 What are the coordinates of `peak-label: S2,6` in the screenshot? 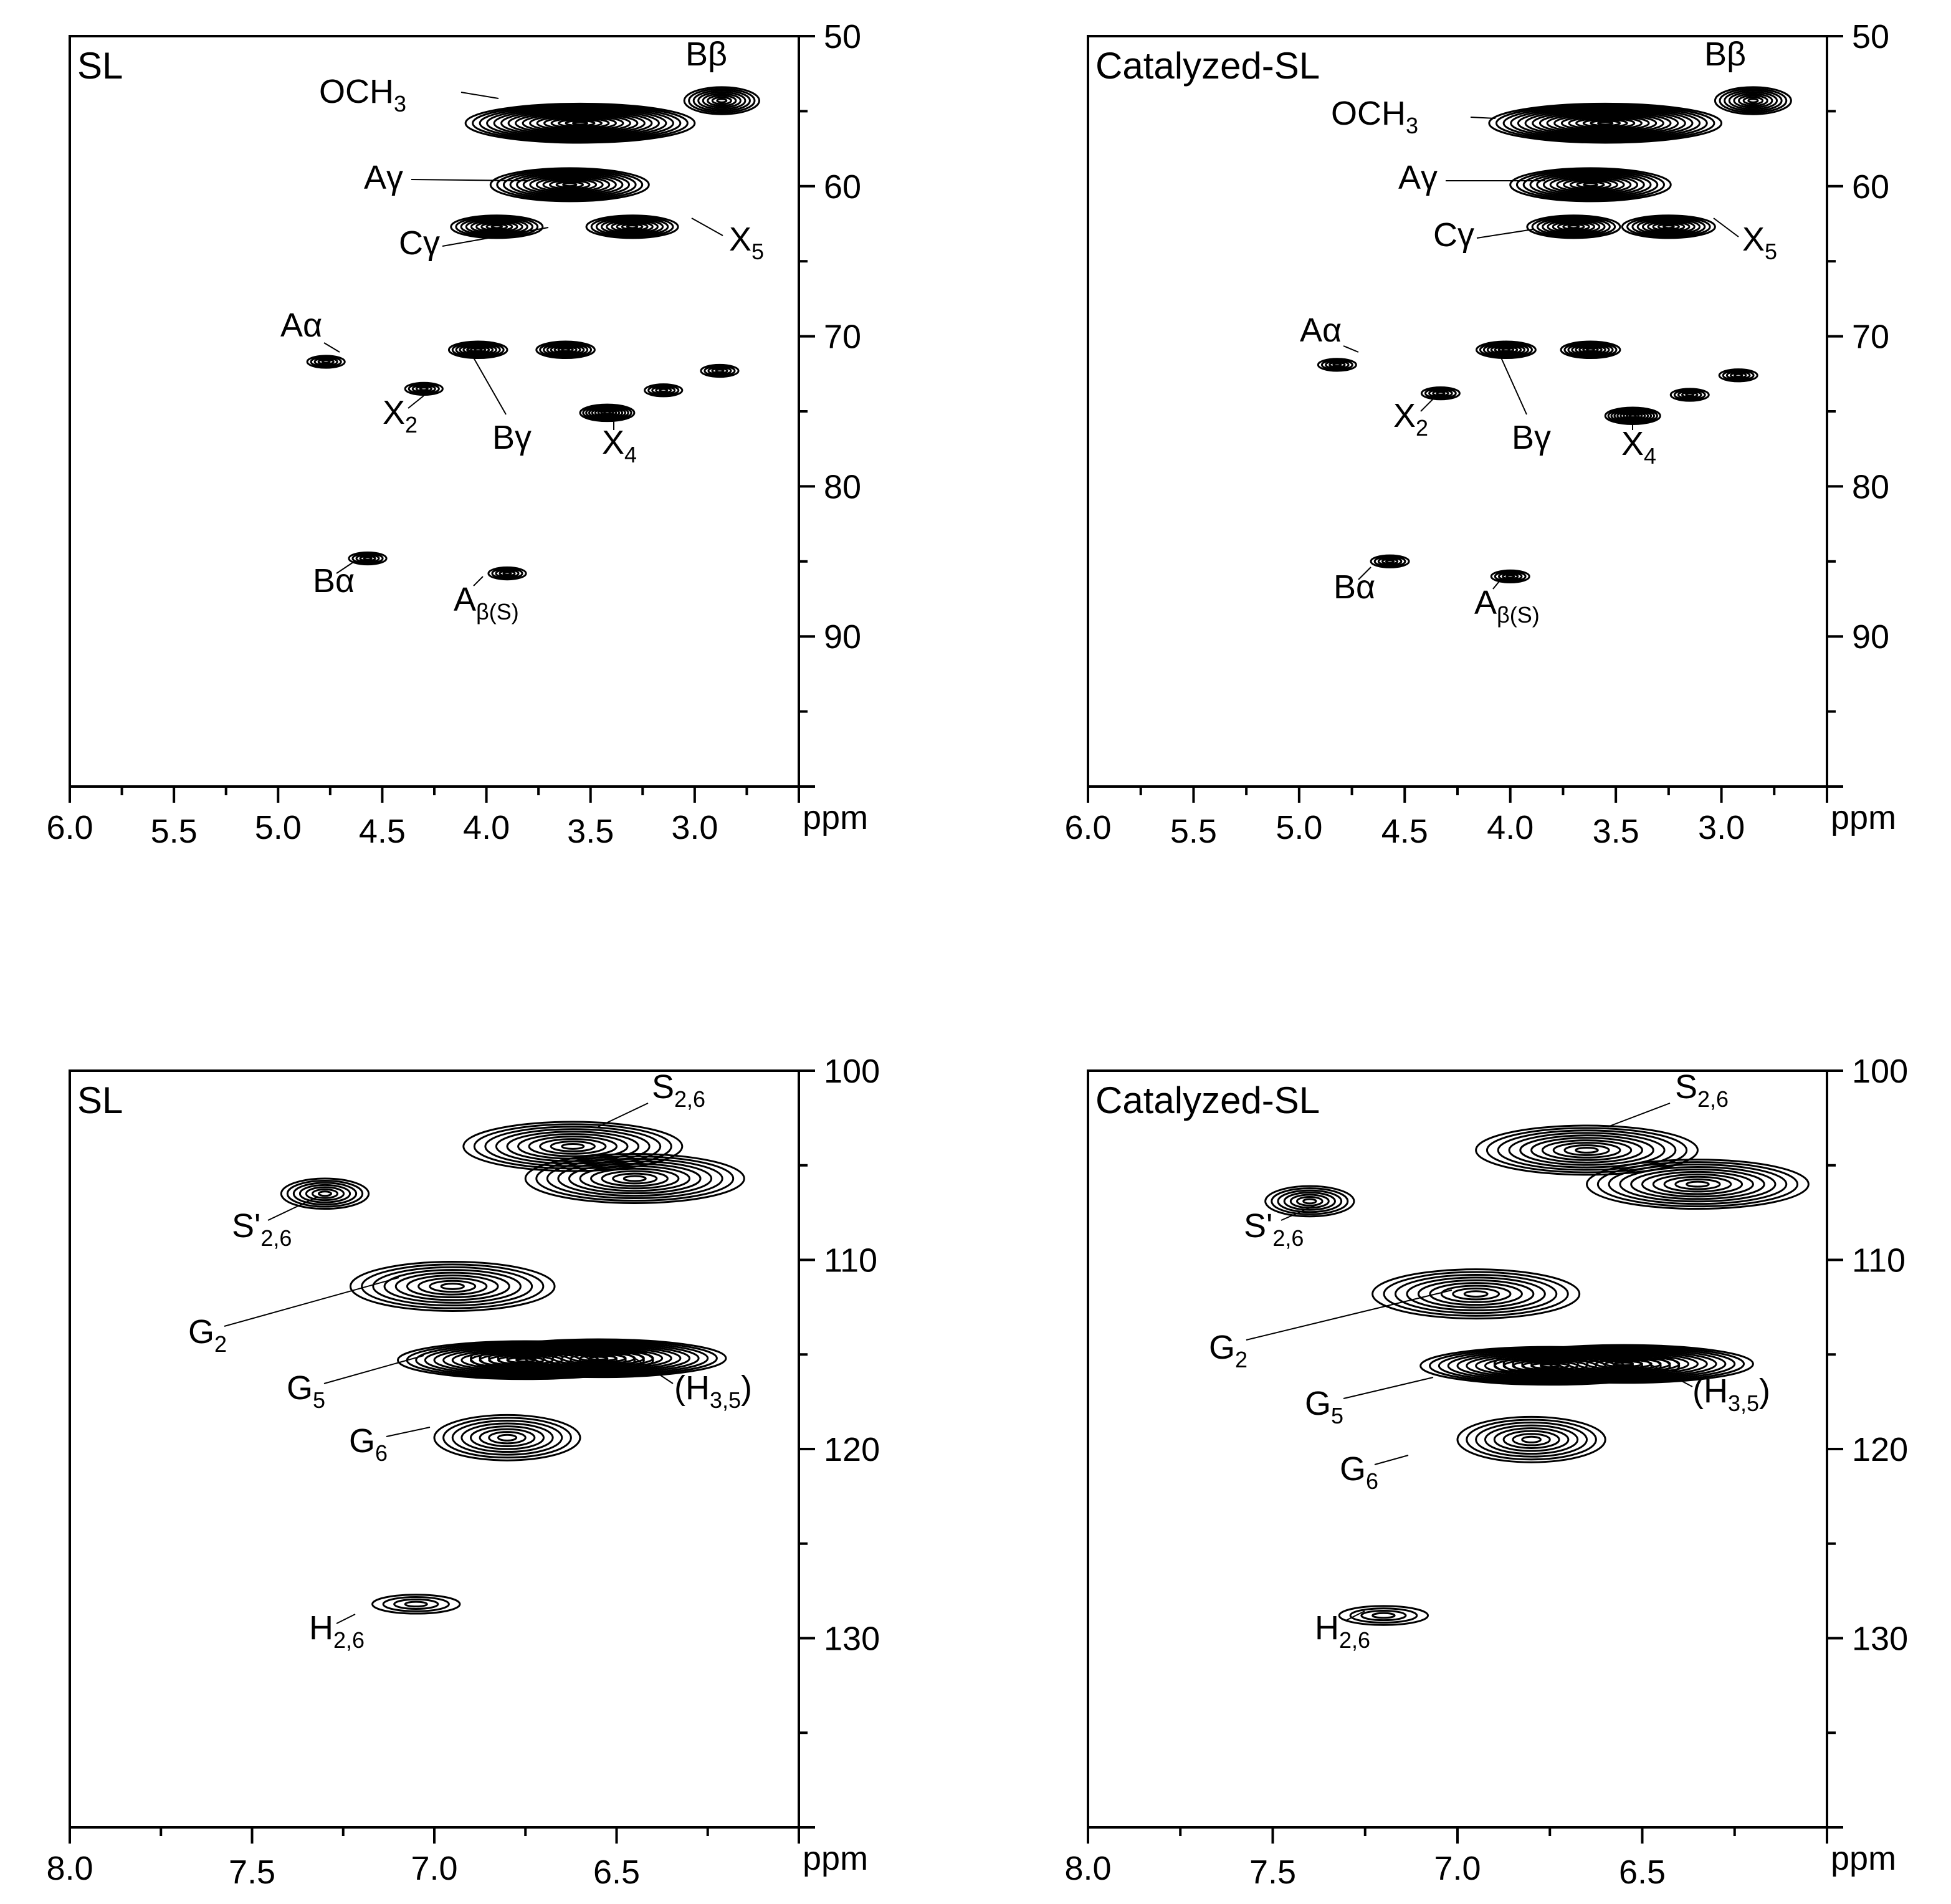 It's located at (1702, 1090).